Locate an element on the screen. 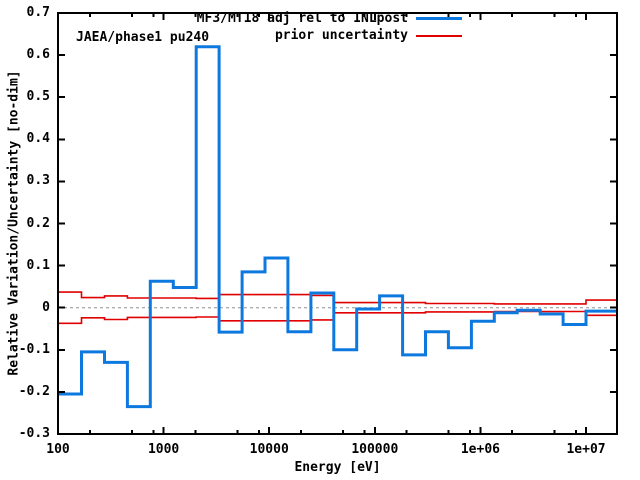 The width and height of the screenshot is (640, 480). legend-label-prior-uncertainty: prior uncertainty is located at coordinates (341, 35).